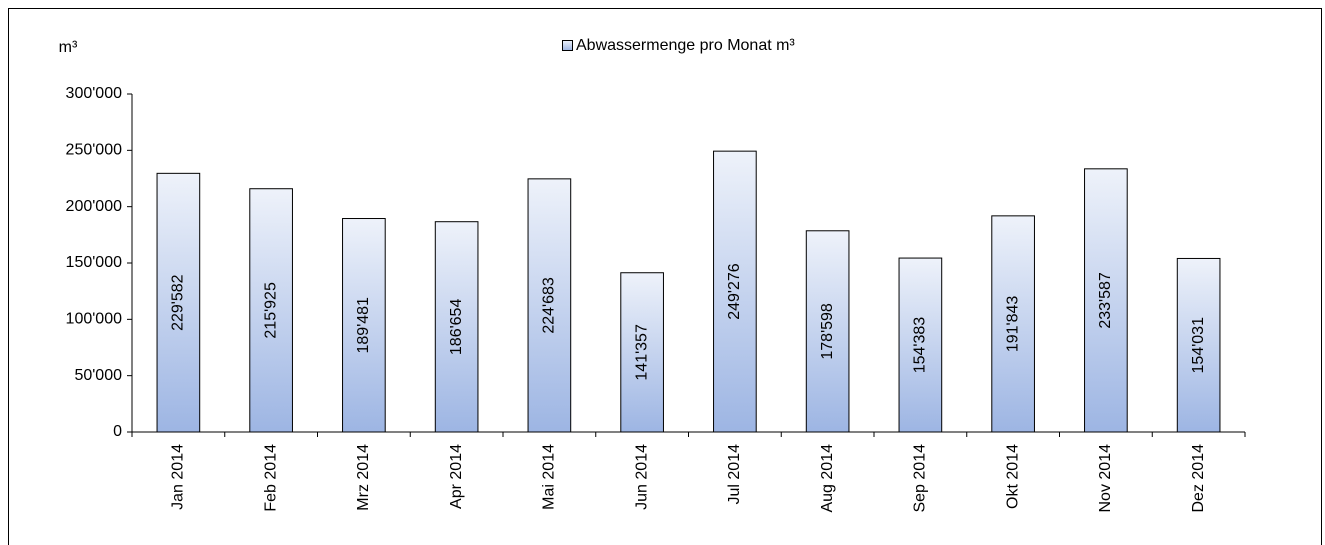 The image size is (1325, 545). What do you see at coordinates (549, 477) in the screenshot?
I see `x-tick-label: Mai 2014` at bounding box center [549, 477].